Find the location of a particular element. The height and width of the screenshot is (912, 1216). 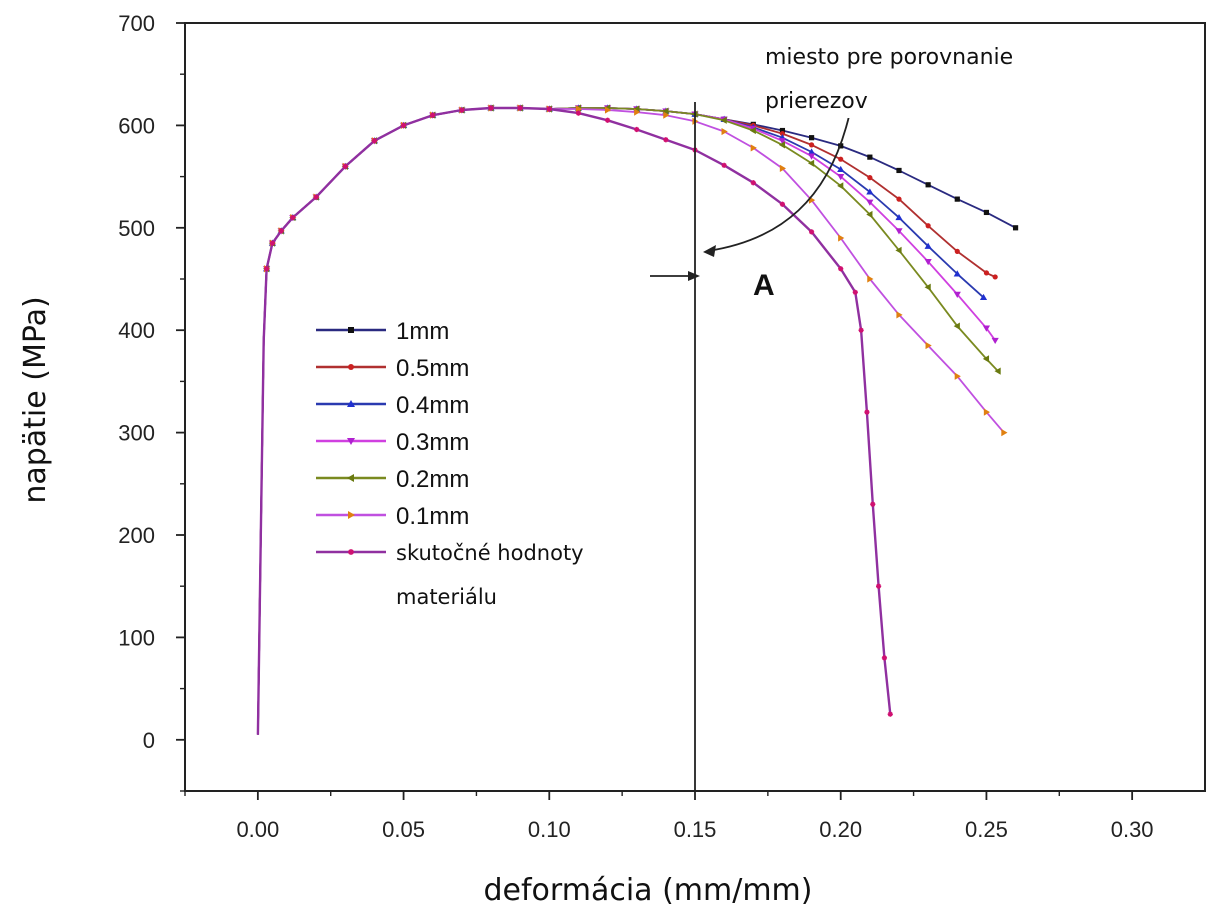

comparison-label-line2: prierezov is located at coordinates (816, 101).